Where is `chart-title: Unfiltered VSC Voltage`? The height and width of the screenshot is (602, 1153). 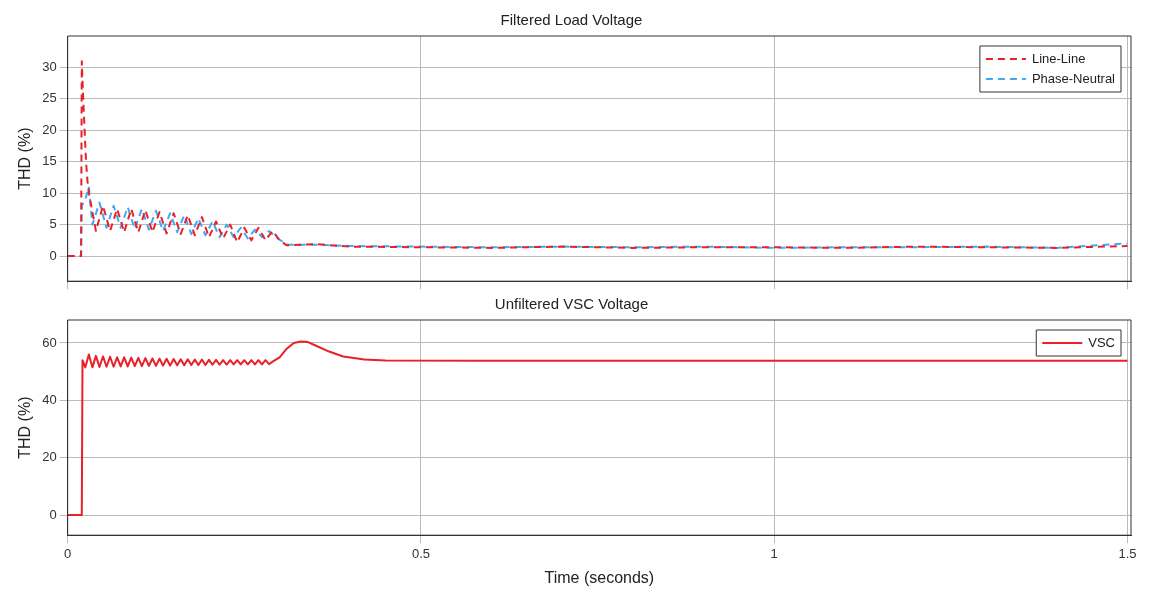 chart-title: Unfiltered VSC Voltage is located at coordinates (571, 304).